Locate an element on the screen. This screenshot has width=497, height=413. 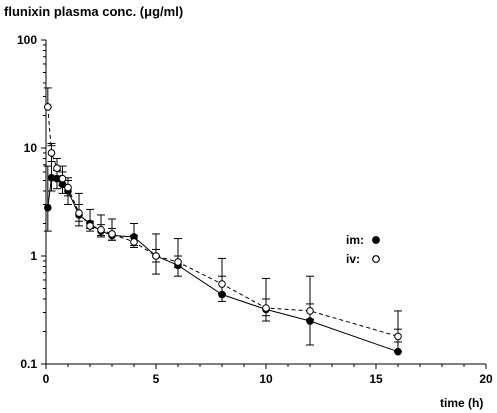
y-tick-label: 0.1 is located at coordinates (28, 364).